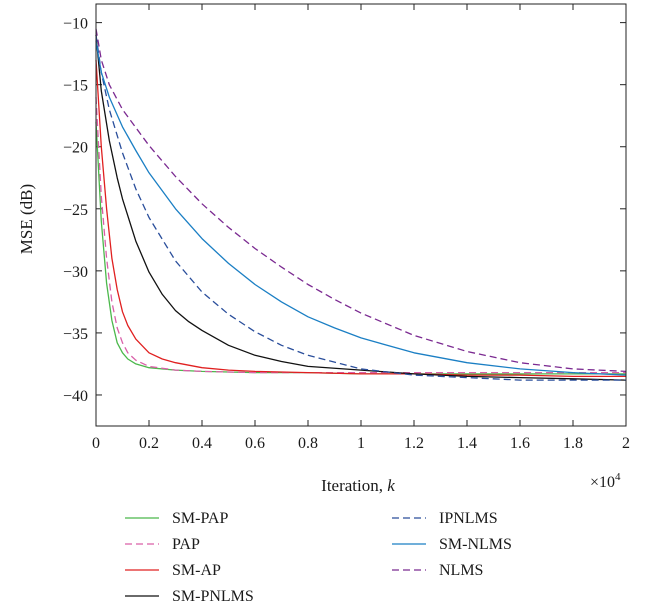 The height and width of the screenshot is (616, 650). I want to click on x-tick-label: 0.4, so click(202, 443).